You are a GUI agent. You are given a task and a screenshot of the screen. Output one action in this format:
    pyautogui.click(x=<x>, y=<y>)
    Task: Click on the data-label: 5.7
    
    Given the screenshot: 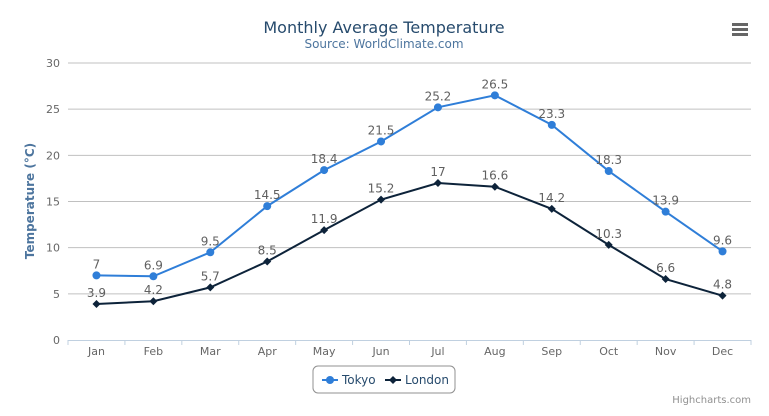 What is the action you would take?
    pyautogui.click(x=210, y=276)
    